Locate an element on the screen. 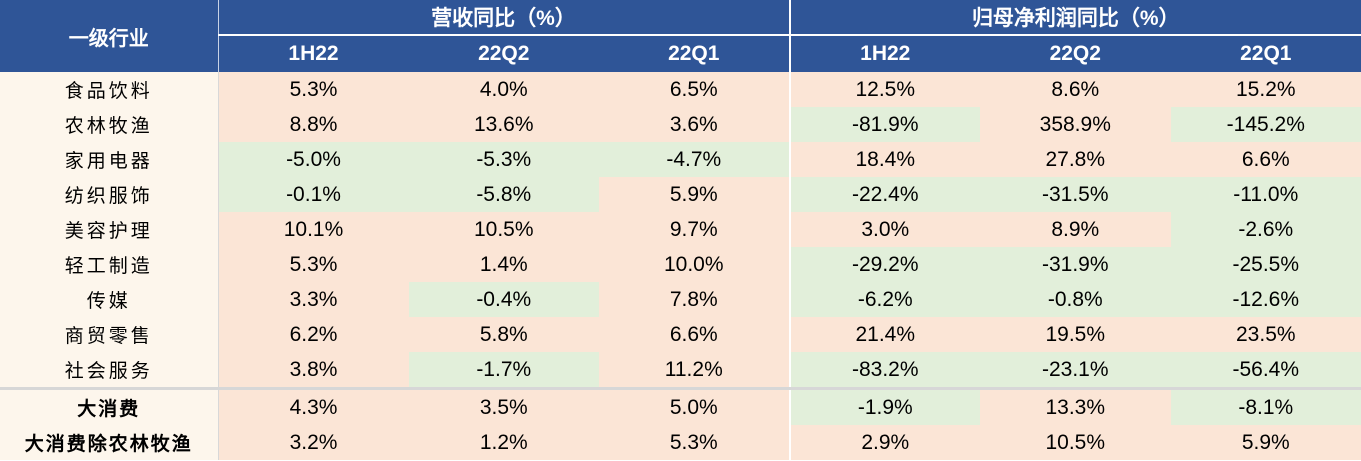 The height and width of the screenshot is (461, 1361). industry-name-cell: 大消费 is located at coordinates (109, 406).